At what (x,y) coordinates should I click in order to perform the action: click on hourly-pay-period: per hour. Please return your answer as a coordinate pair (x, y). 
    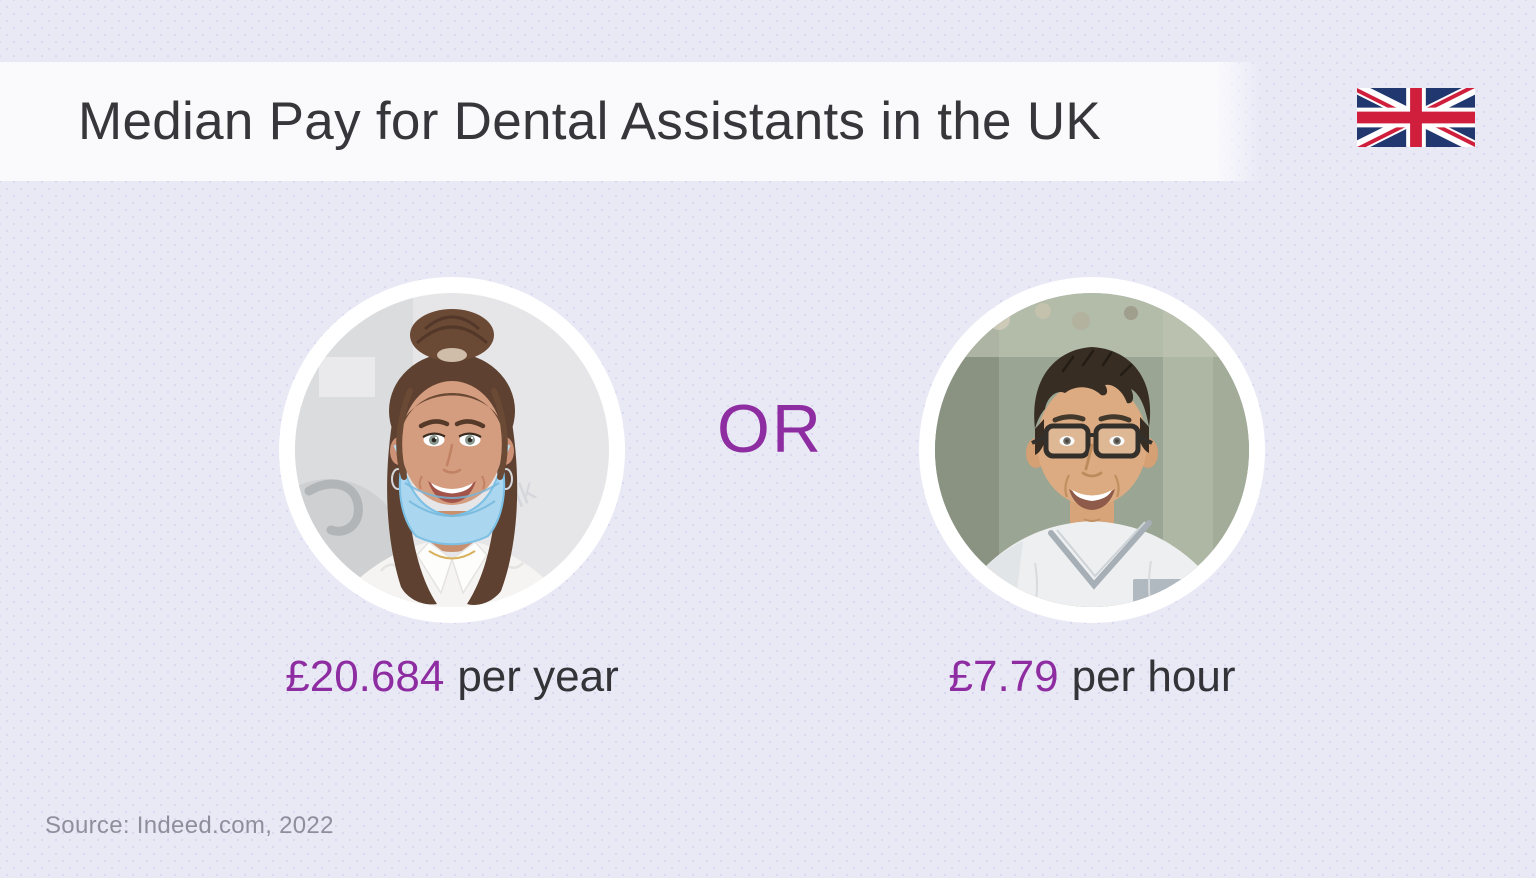
    Looking at the image, I should click on (1153, 676).